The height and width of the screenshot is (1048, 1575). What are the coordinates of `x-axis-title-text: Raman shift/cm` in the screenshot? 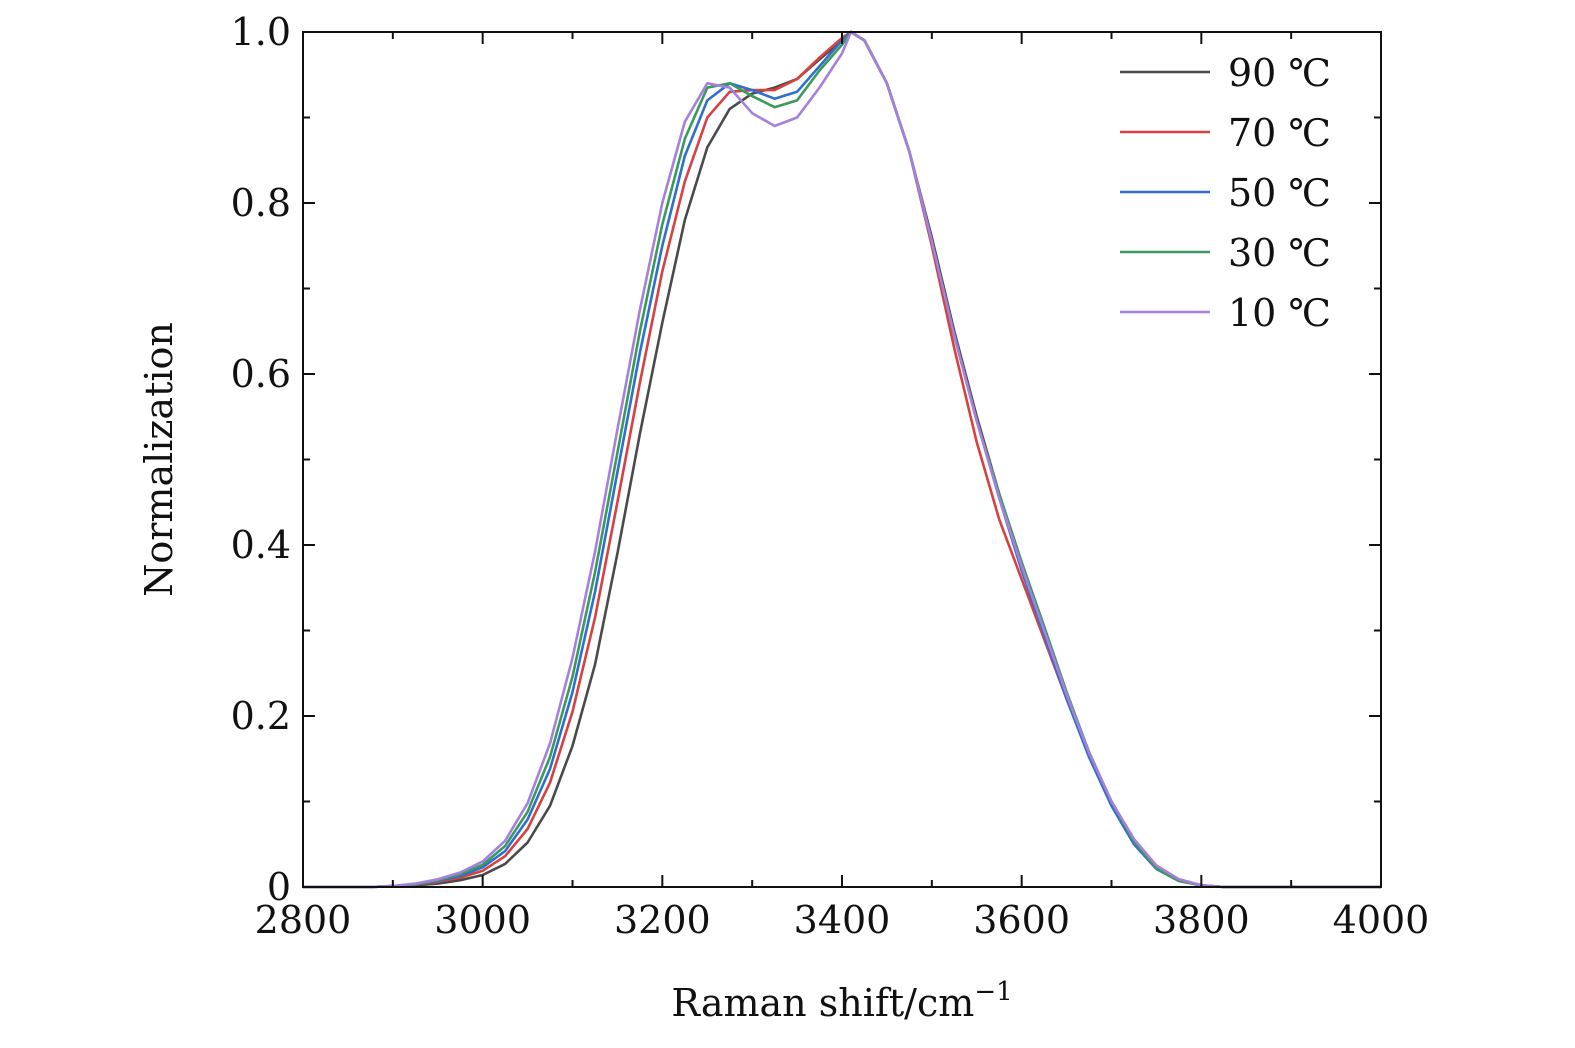 It's located at (822, 1003).